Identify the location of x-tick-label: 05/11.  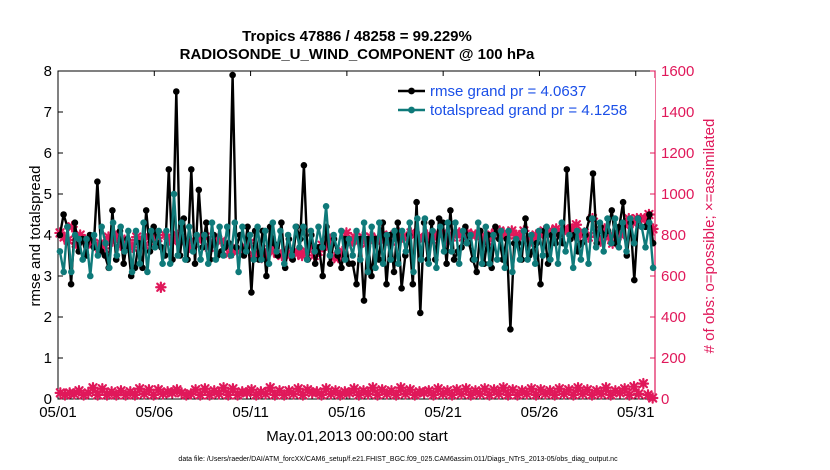
(250, 412).